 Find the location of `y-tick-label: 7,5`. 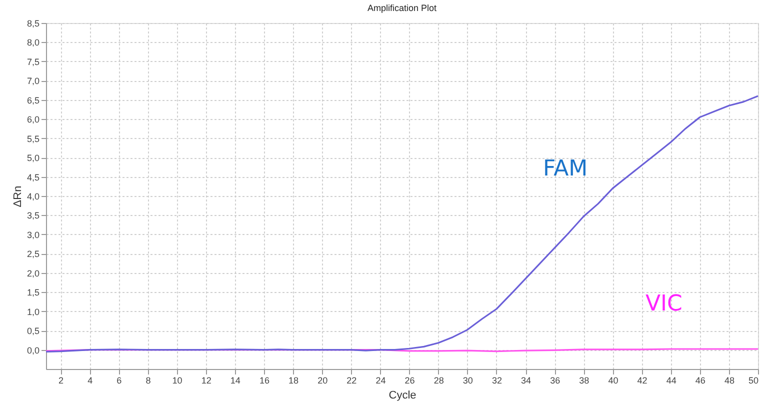

y-tick-label: 7,5 is located at coordinates (33, 61).